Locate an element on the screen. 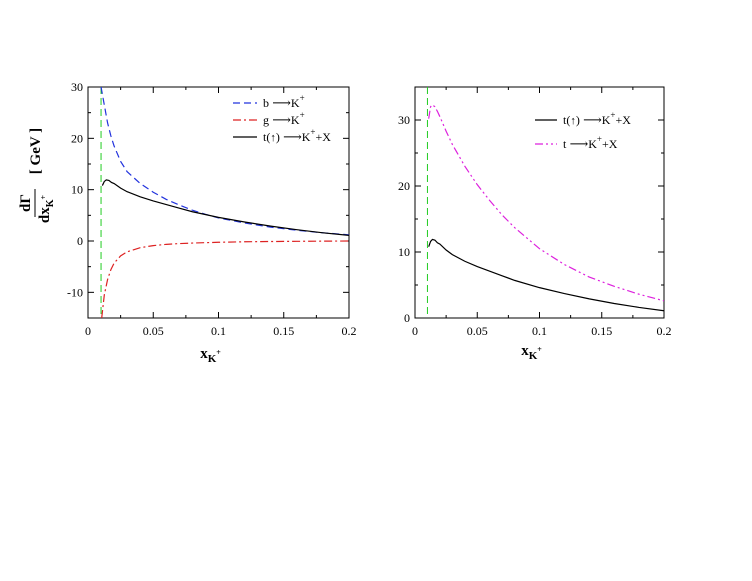  legend-label: t ⟶K++X is located at coordinates (590, 142).